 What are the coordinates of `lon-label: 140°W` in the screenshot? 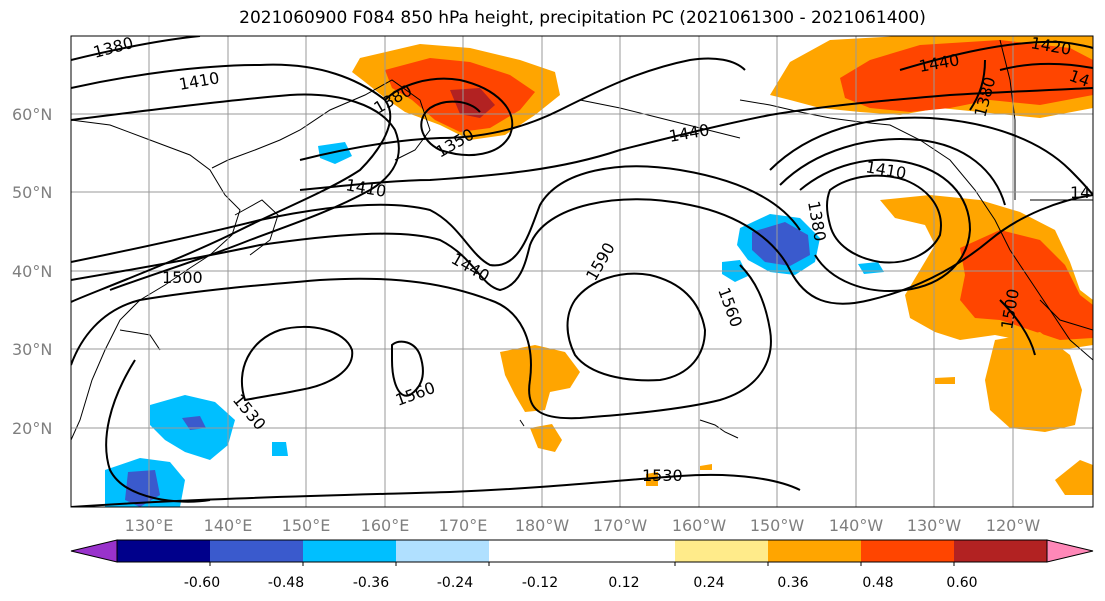 It's located at (856, 525).